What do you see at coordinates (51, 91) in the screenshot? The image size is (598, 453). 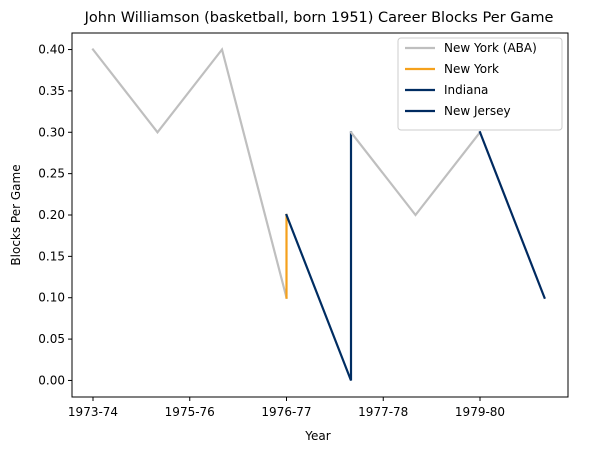 I see `y-tick-label: 0.35` at bounding box center [51, 91].